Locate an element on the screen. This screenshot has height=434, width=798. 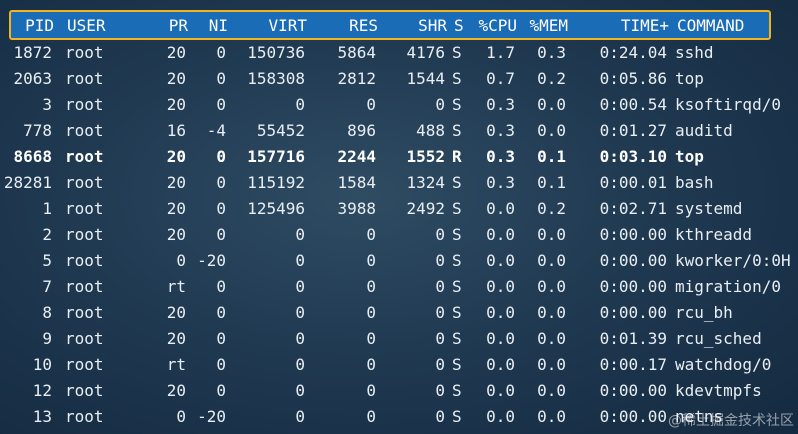
header-pr: PR is located at coordinates (178, 25).